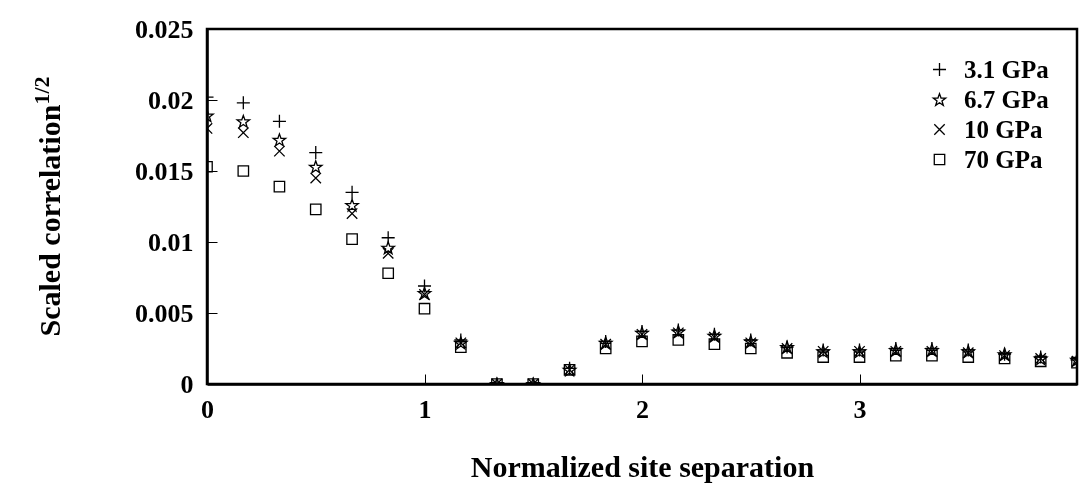 This screenshot has width=1079, height=495. What do you see at coordinates (425, 409) in the screenshot?
I see `x-tick-label: 1` at bounding box center [425, 409].